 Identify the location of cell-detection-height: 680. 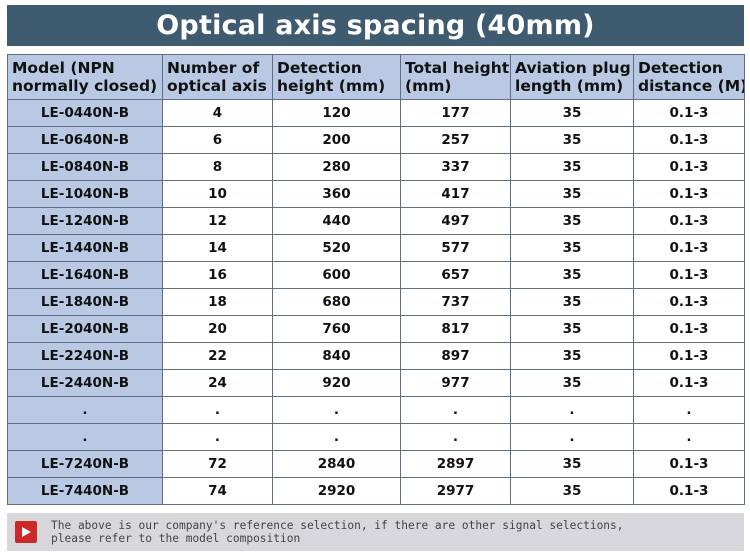
(336, 302).